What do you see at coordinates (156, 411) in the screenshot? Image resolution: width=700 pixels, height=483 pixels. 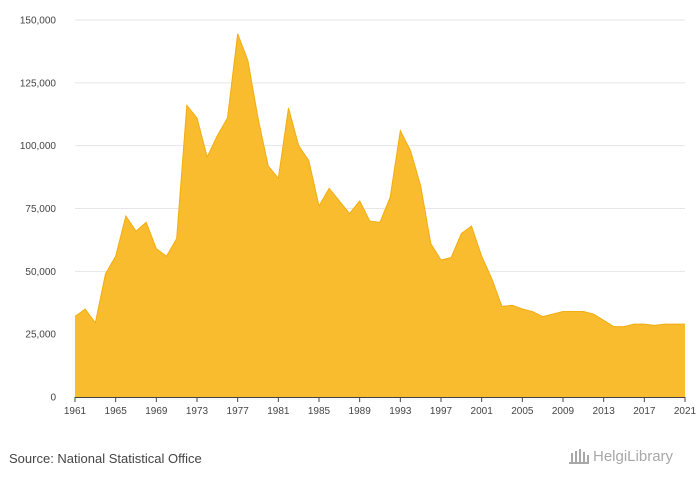 I see `x-tick-label: 1969` at bounding box center [156, 411].